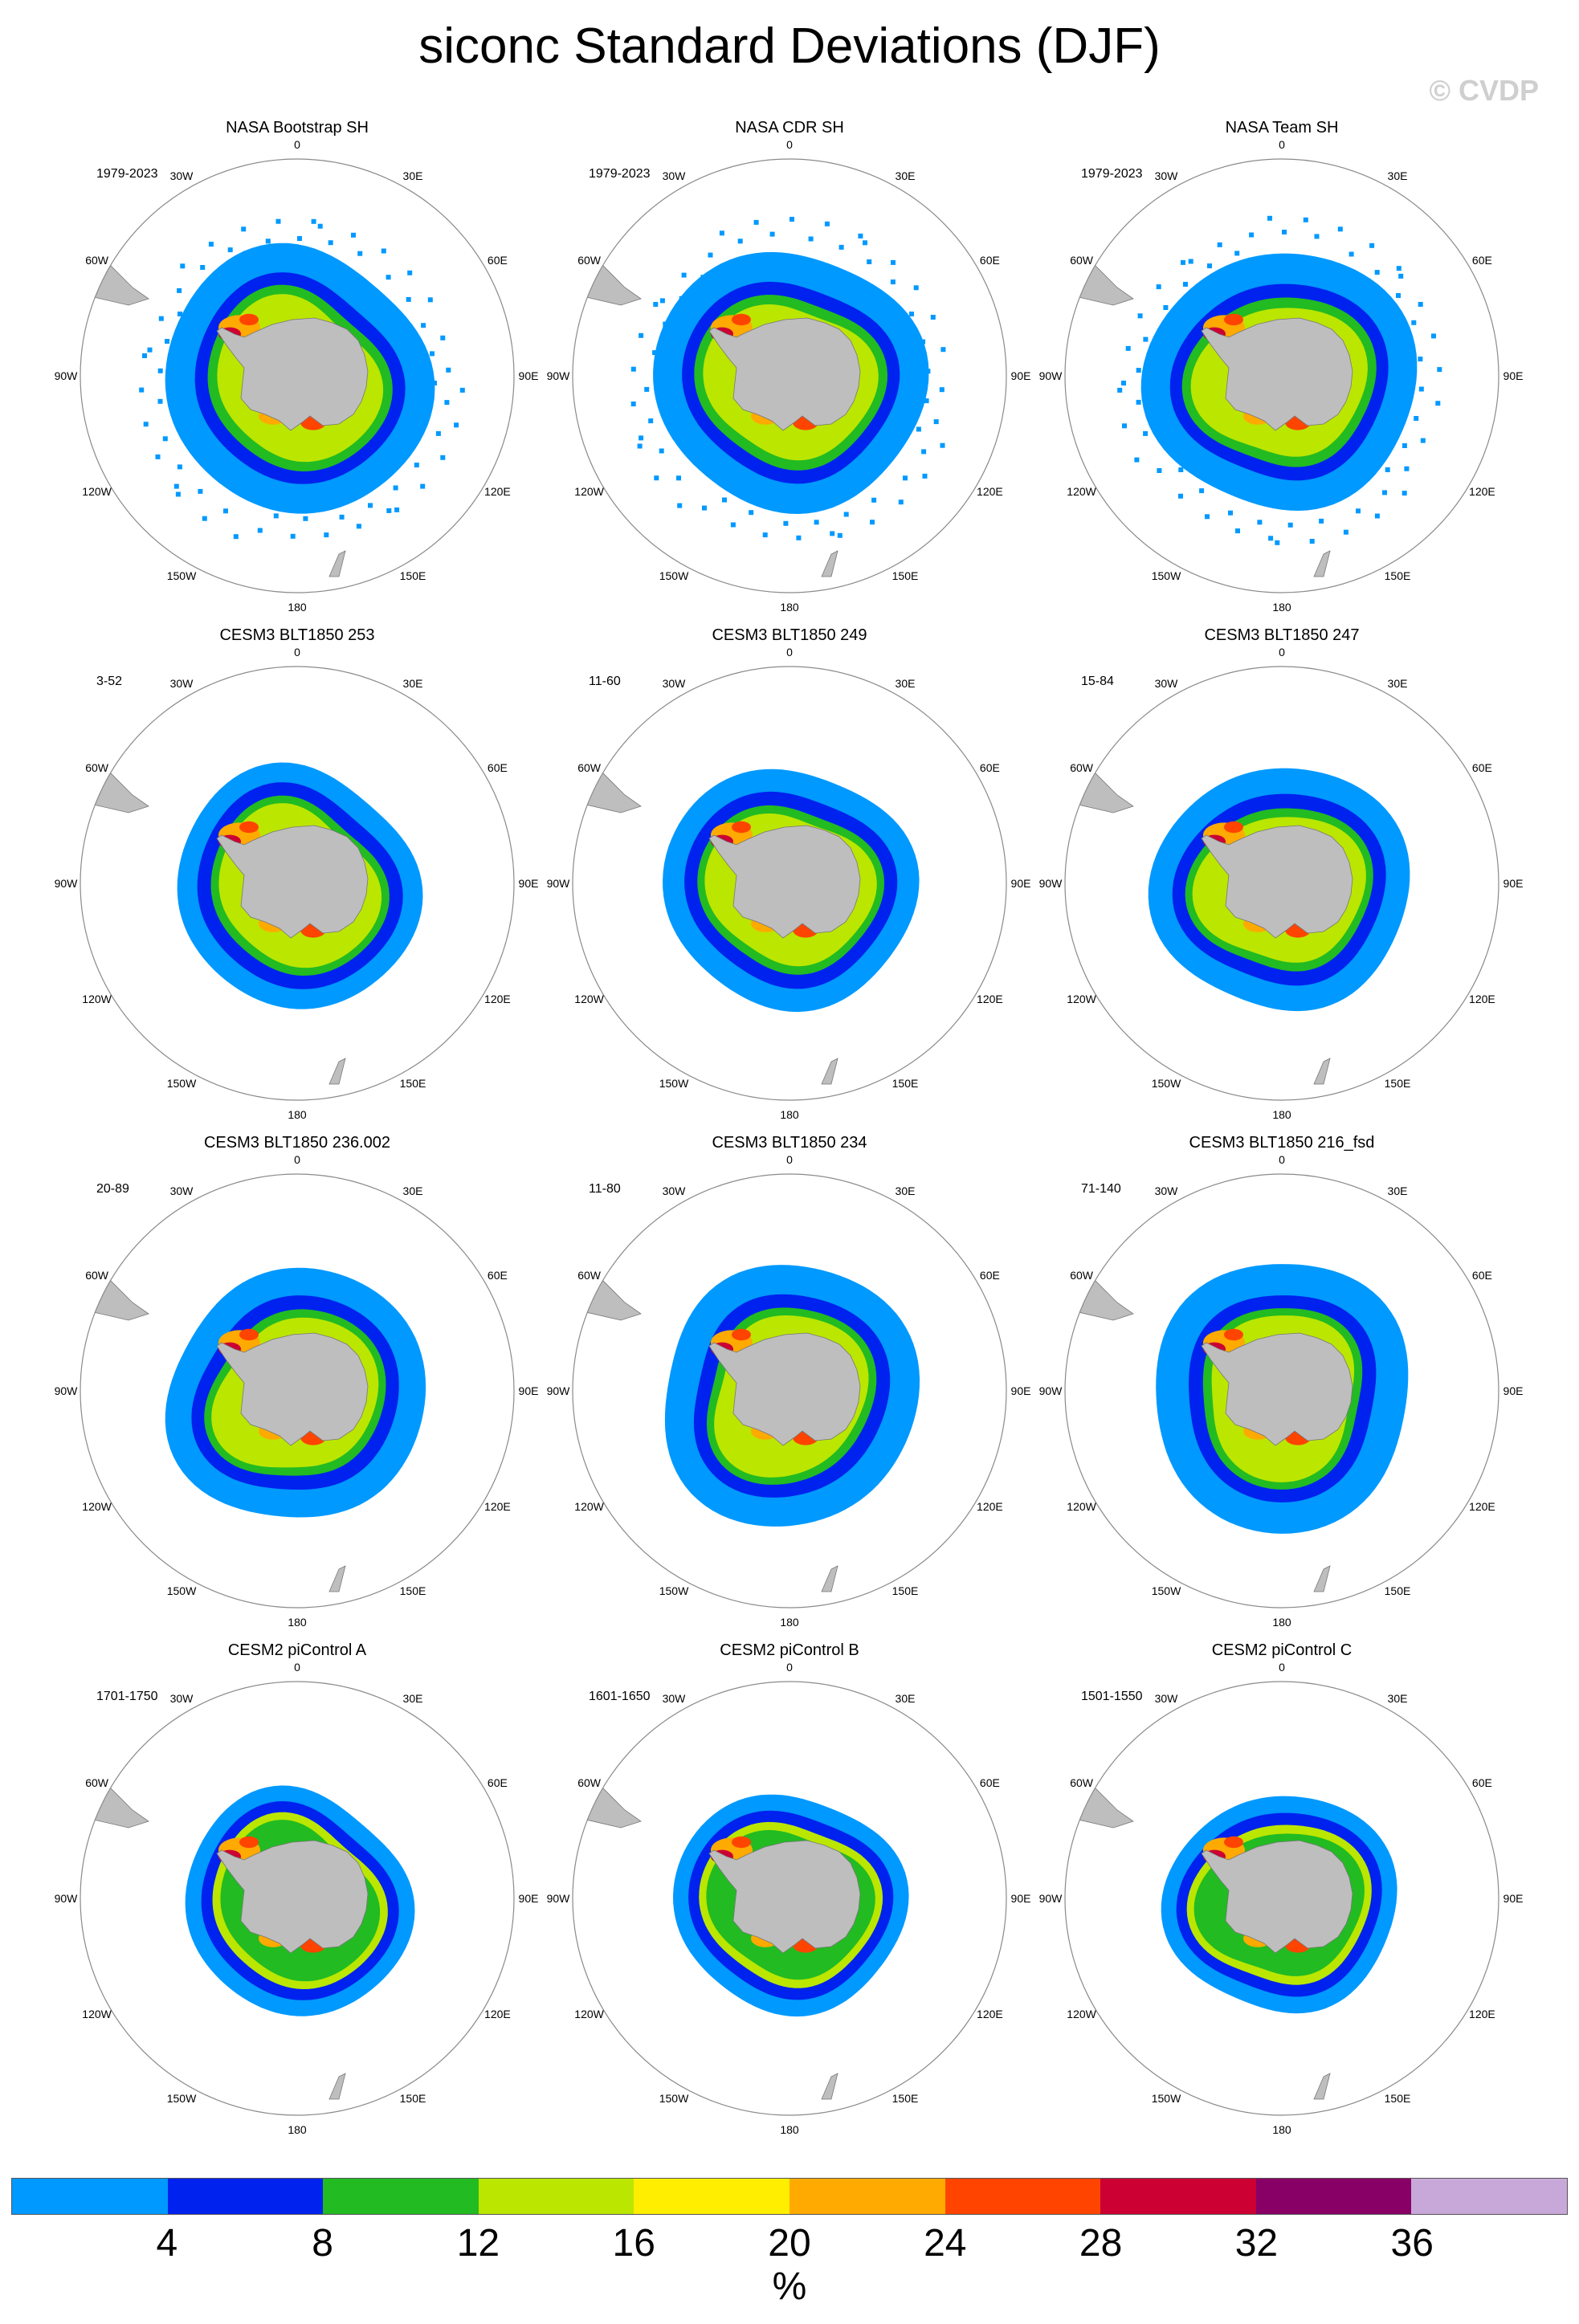  Describe the element at coordinates (167, 2244) in the screenshot. I see `colorbar-tick: 4` at that location.